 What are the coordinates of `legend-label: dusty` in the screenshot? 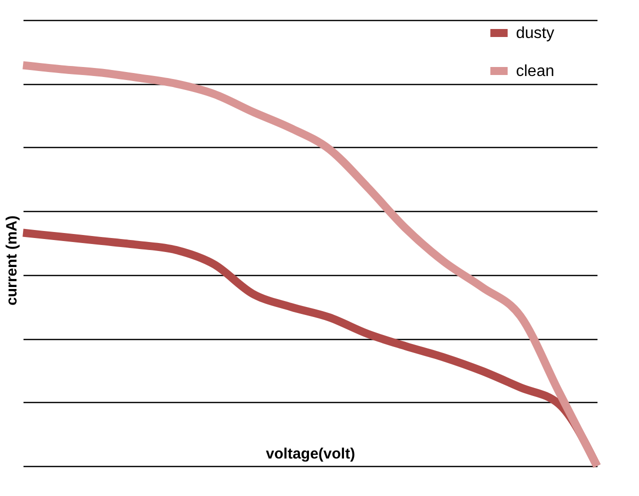 It's located at (535, 33).